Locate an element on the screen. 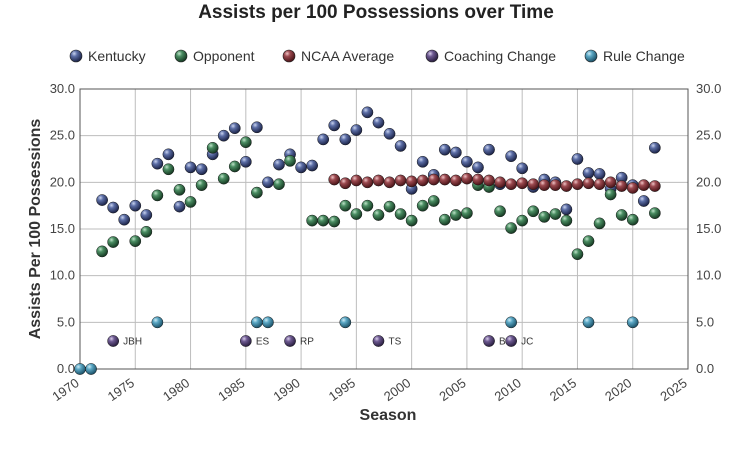 Image resolution: width=750 pixels, height=456 pixels. x-tick-label: 1995 is located at coordinates (342, 389).